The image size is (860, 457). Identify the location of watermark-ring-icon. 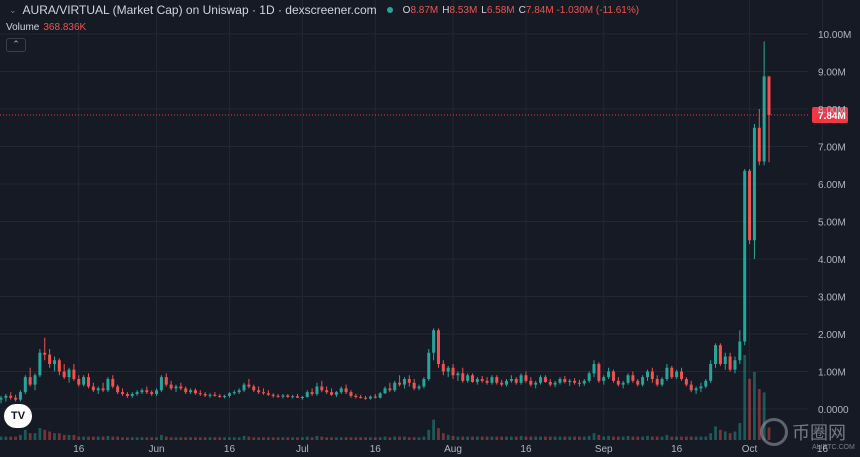
(774, 432).